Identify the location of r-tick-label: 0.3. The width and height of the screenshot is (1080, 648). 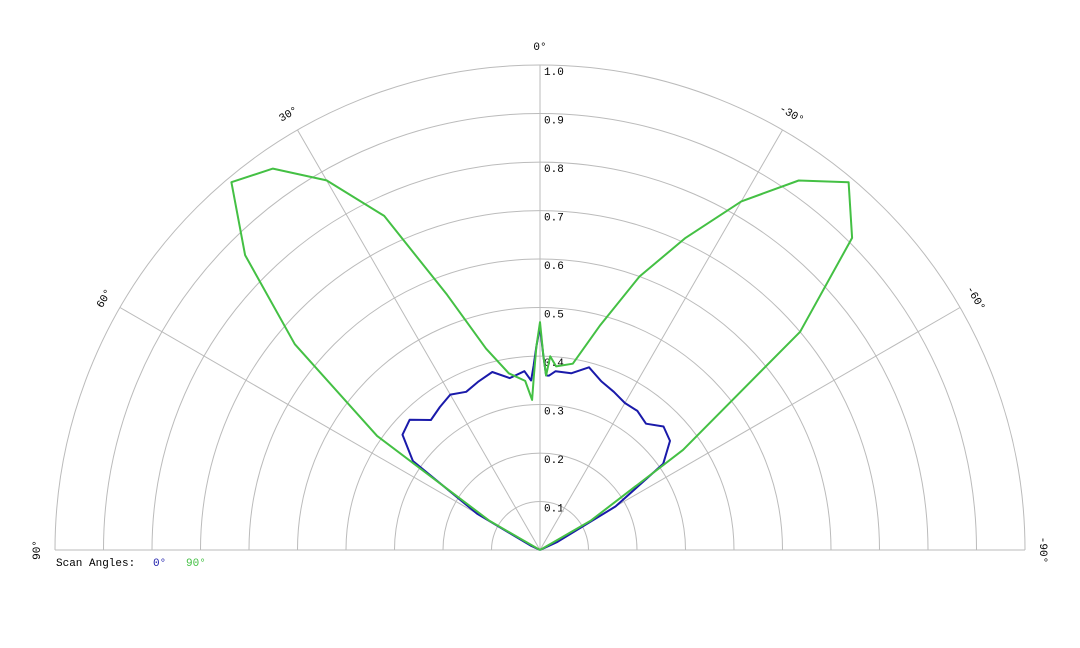
(554, 412).